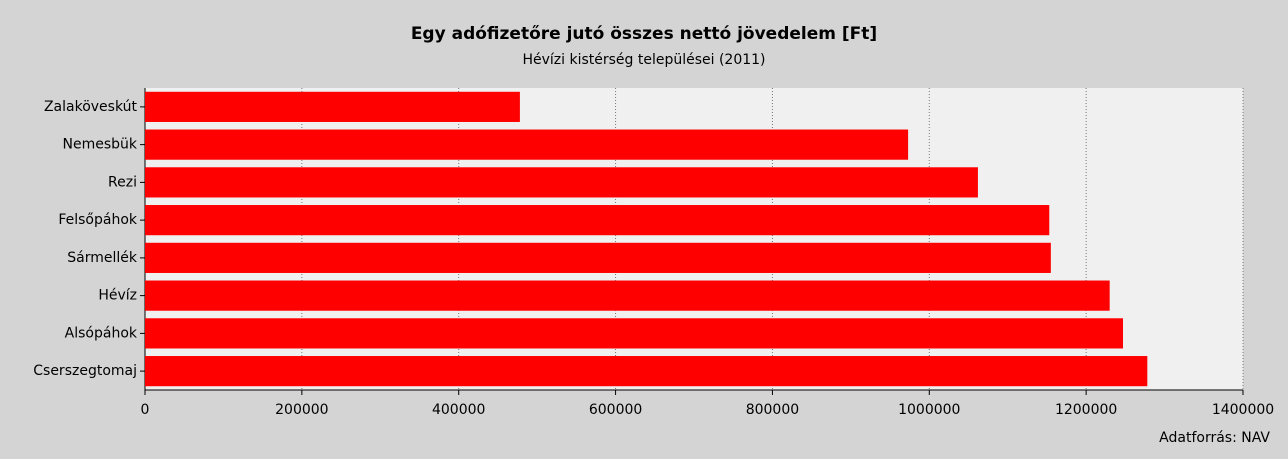  I want to click on x-tick-label: 600000, so click(615, 410).